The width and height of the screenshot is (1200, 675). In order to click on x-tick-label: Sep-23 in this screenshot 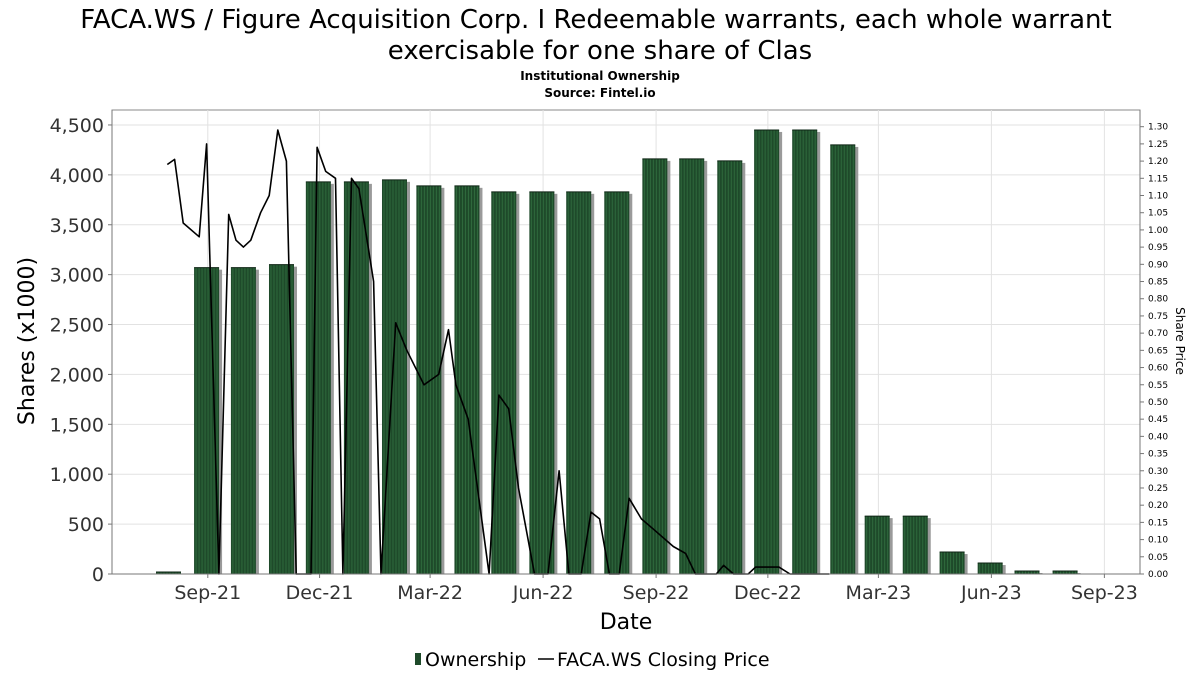, I will do `click(1104, 593)`.